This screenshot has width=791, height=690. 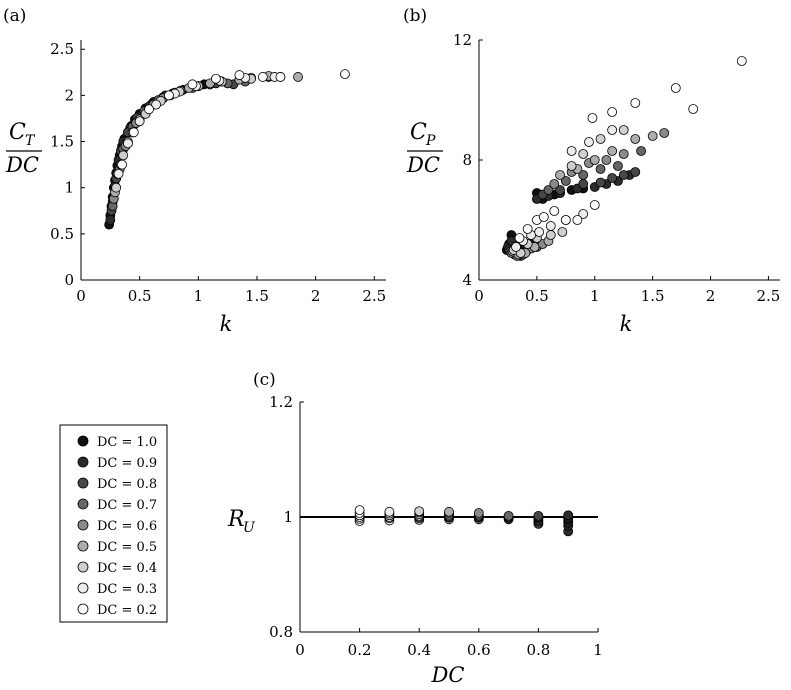 What do you see at coordinates (418, 132) in the screenshot?
I see `panel-b-ylabel-num: C` at bounding box center [418, 132].